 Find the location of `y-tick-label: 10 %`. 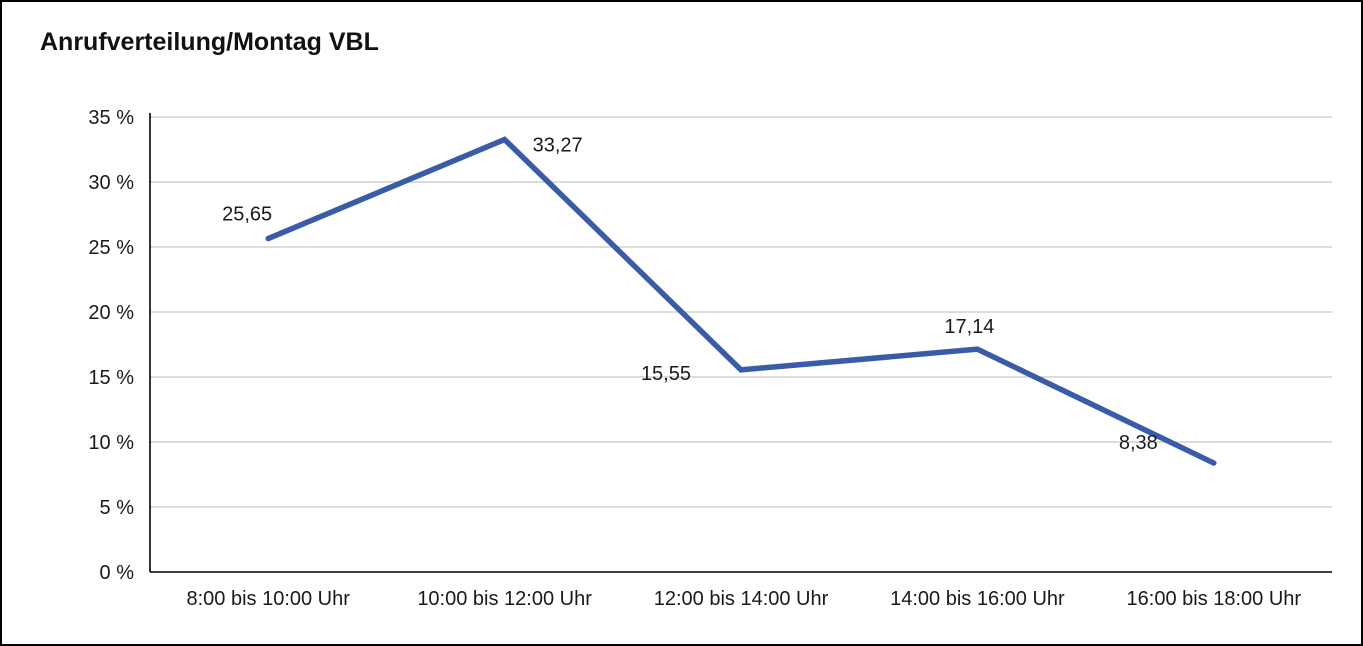

y-tick-label: 10 % is located at coordinates (111, 443).